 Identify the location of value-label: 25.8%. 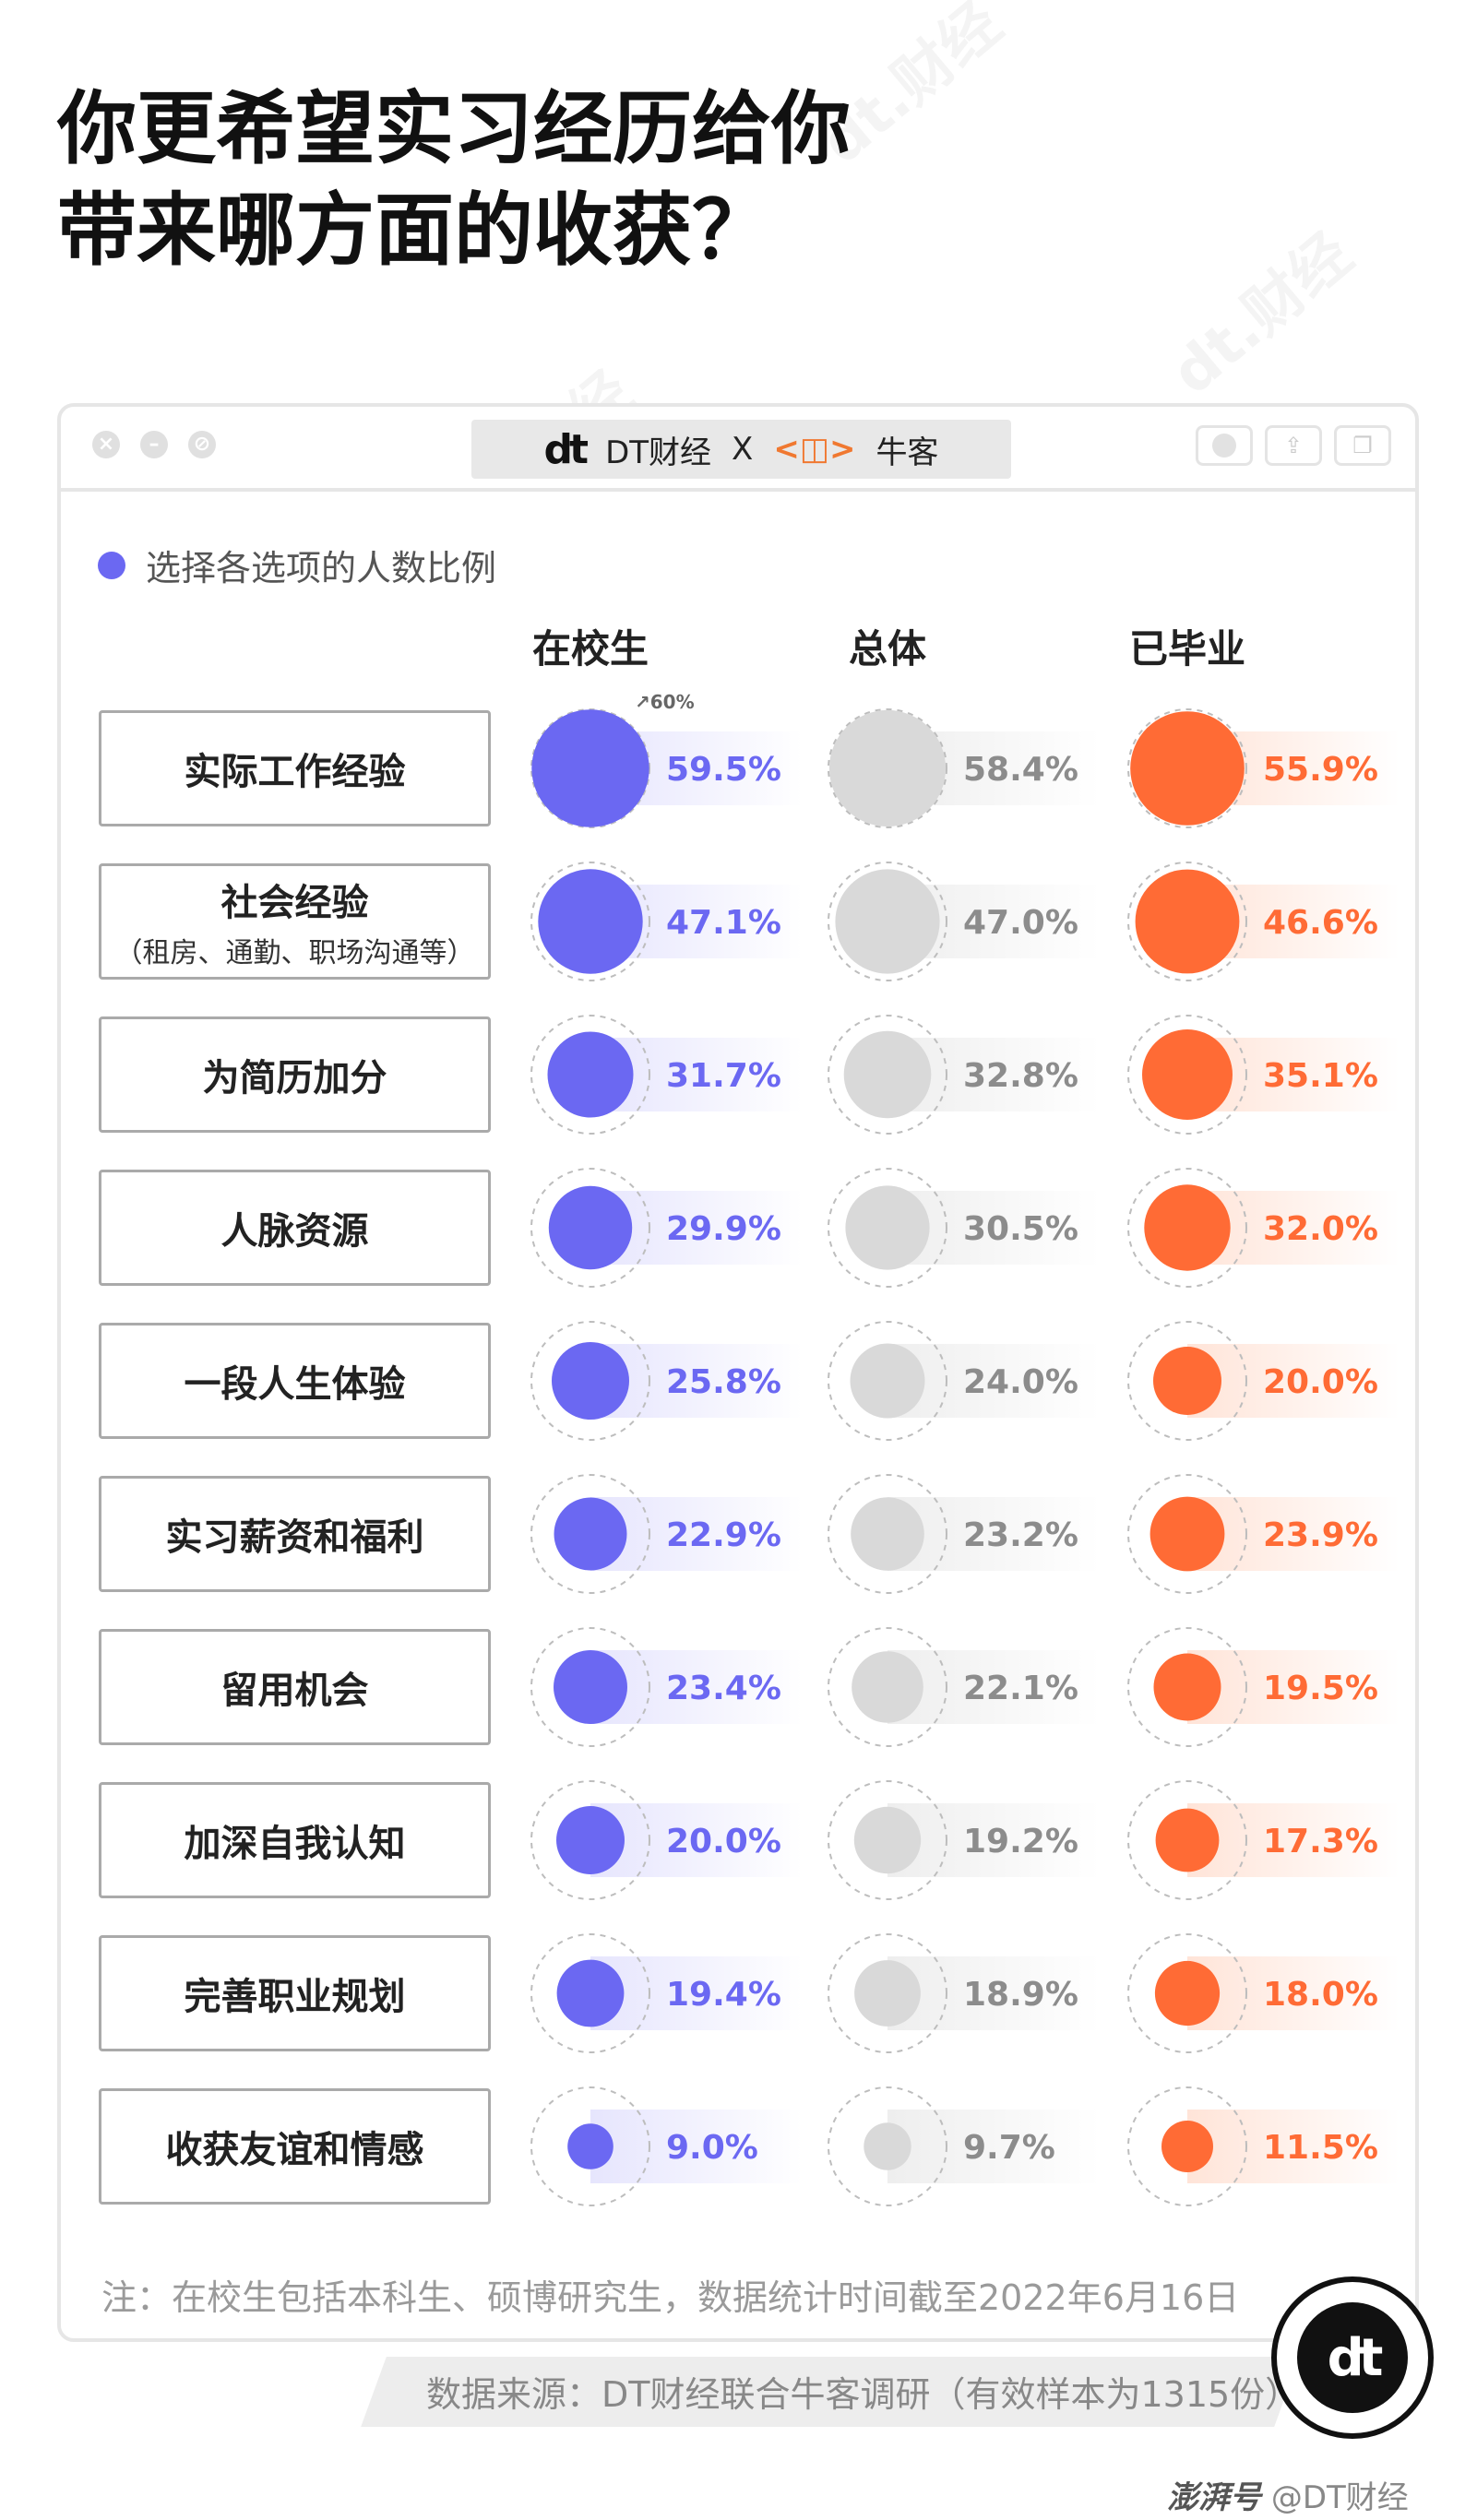
(723, 1382).